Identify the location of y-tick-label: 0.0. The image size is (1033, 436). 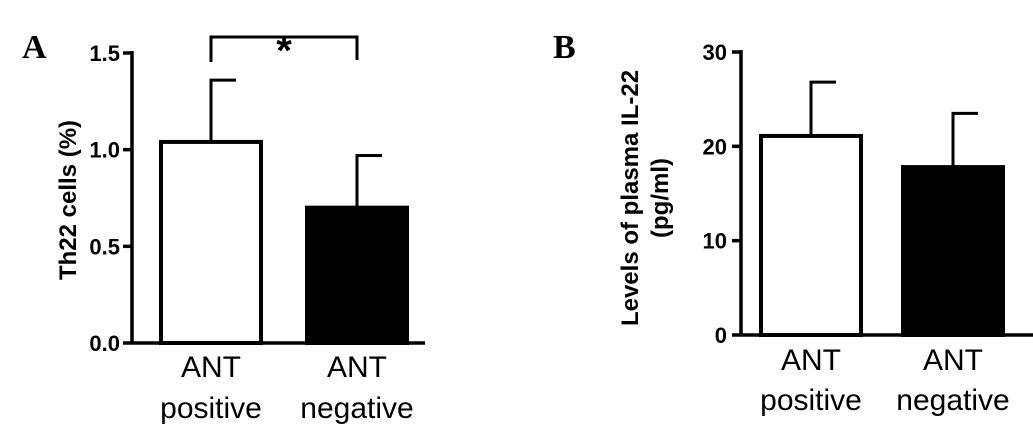
(104, 343).